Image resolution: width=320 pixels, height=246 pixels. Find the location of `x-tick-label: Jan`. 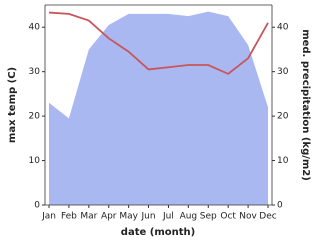

x-tick-label: Jan is located at coordinates (48, 217).